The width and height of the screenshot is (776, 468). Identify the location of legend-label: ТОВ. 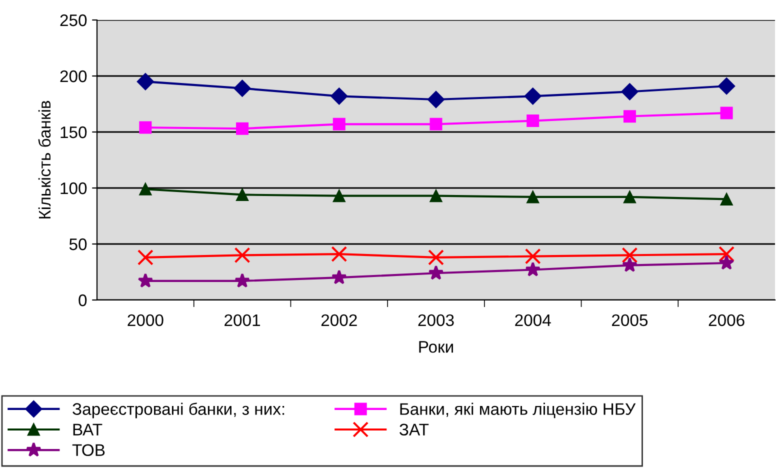
(88, 450).